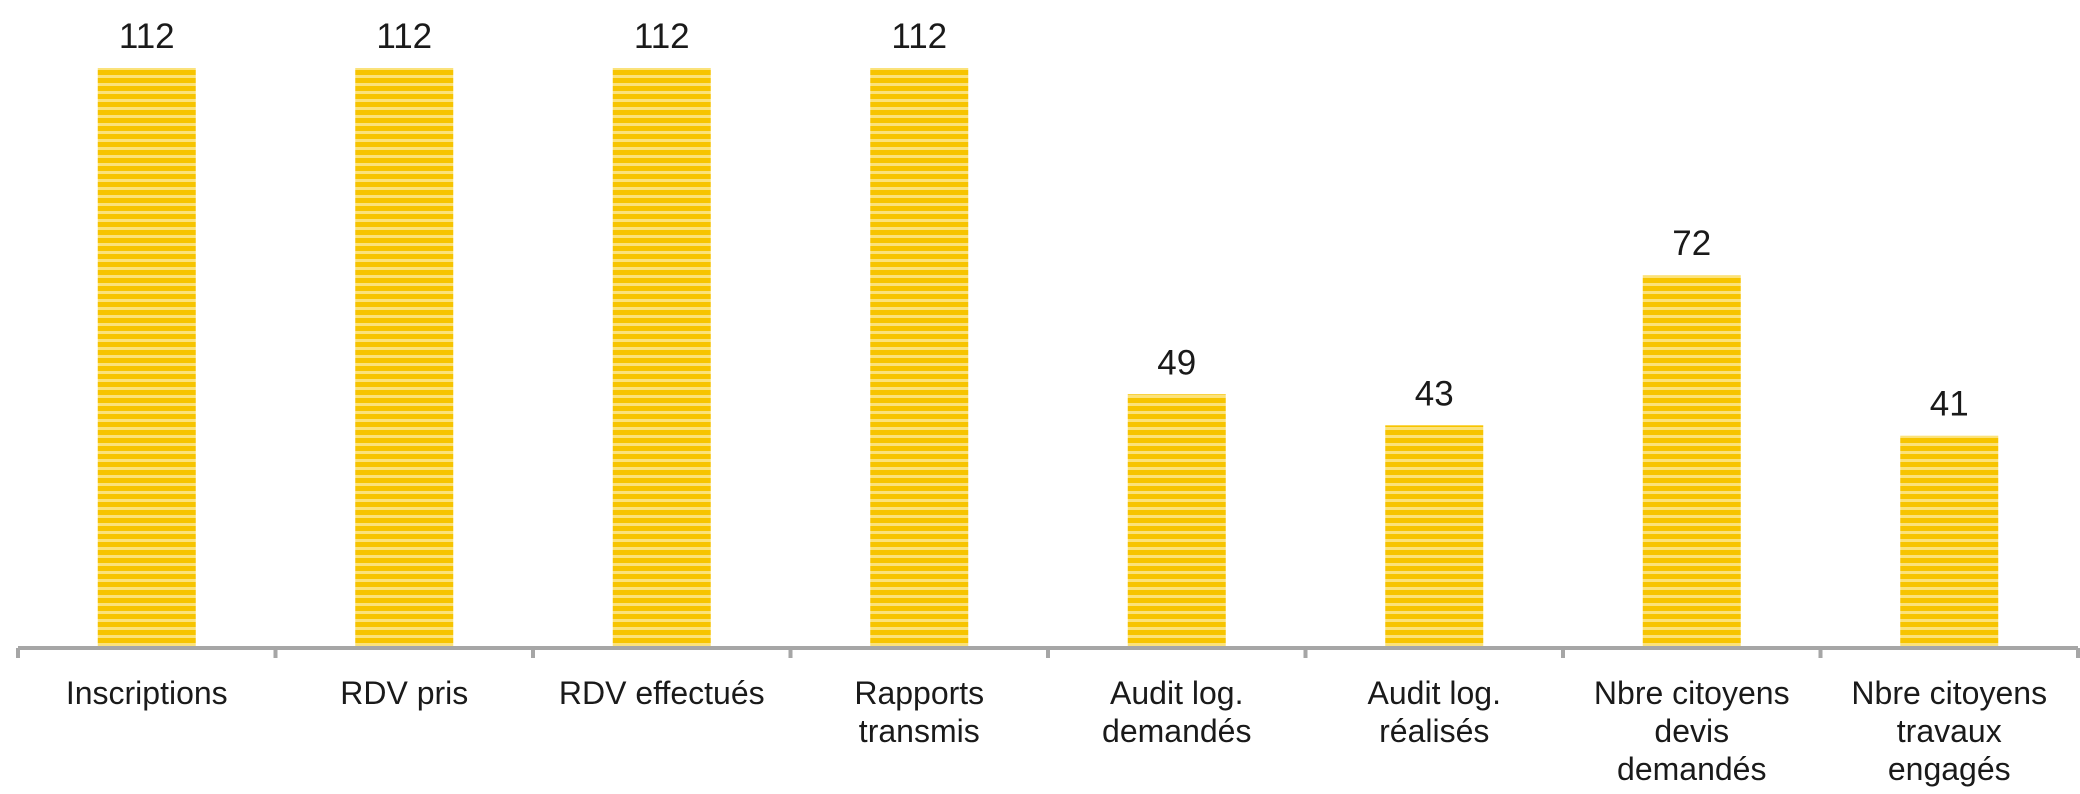 Image resolution: width=2080 pixels, height=794 pixels. What do you see at coordinates (1949, 693) in the screenshot?
I see `category-label-7-line-0: Nbre citoyens` at bounding box center [1949, 693].